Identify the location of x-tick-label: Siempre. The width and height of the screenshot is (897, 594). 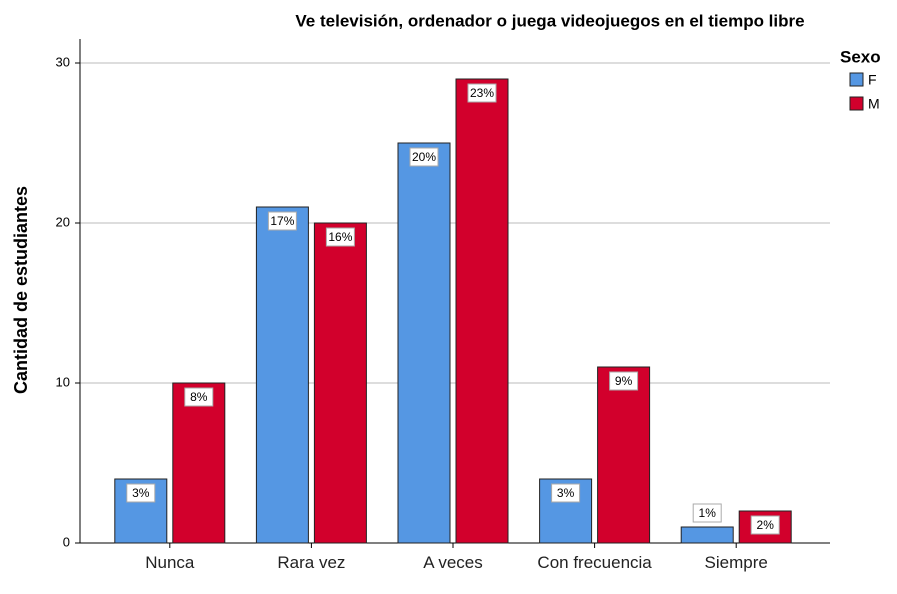
(736, 562).